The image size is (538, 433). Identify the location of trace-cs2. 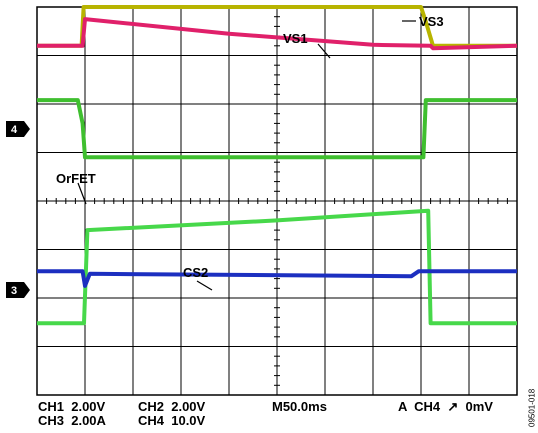
(277, 278).